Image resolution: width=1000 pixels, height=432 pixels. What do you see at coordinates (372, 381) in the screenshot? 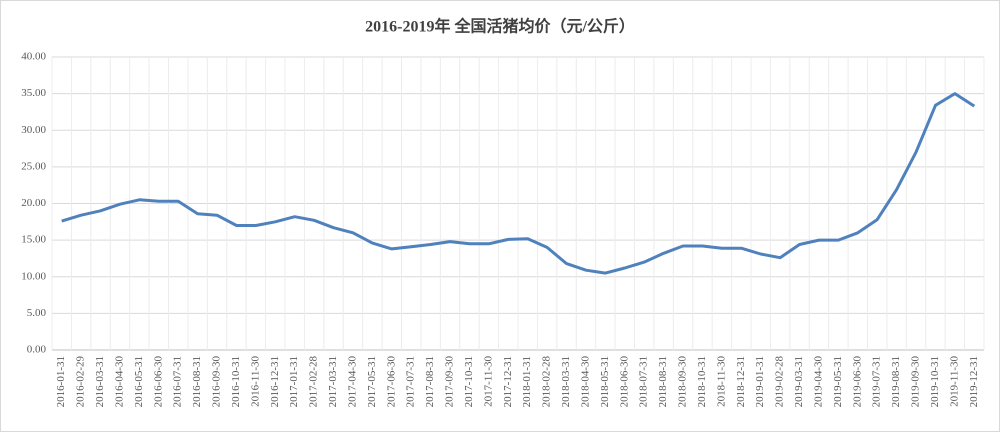
I see `x-tick-label: 2017-05-31` at bounding box center [372, 381].